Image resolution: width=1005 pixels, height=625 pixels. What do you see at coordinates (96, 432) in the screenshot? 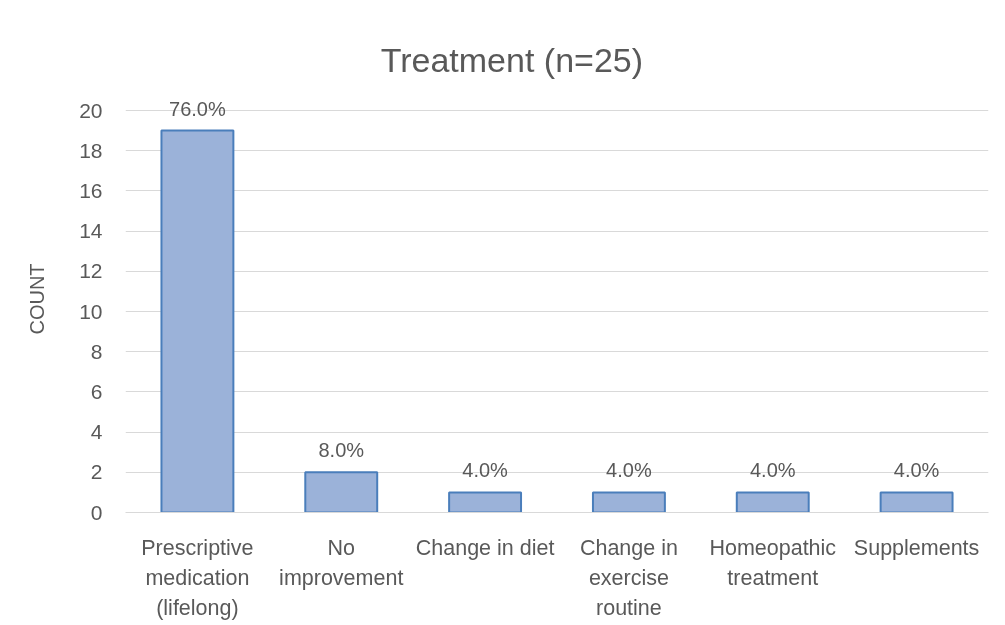
I see `y-tick-label: 4` at bounding box center [96, 432].